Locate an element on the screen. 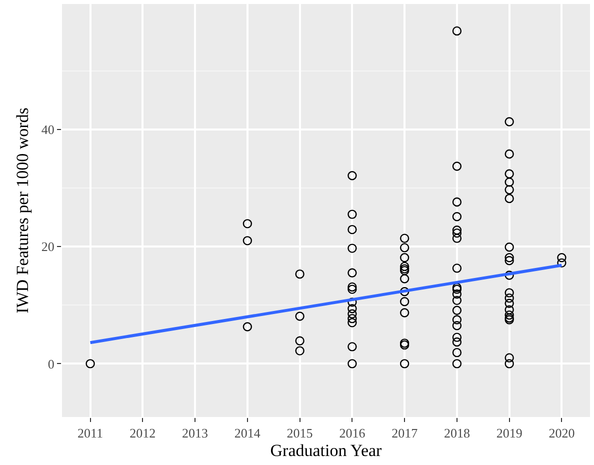 This screenshot has width=594, height=465. x-tick-label: 2014 is located at coordinates (247, 433).